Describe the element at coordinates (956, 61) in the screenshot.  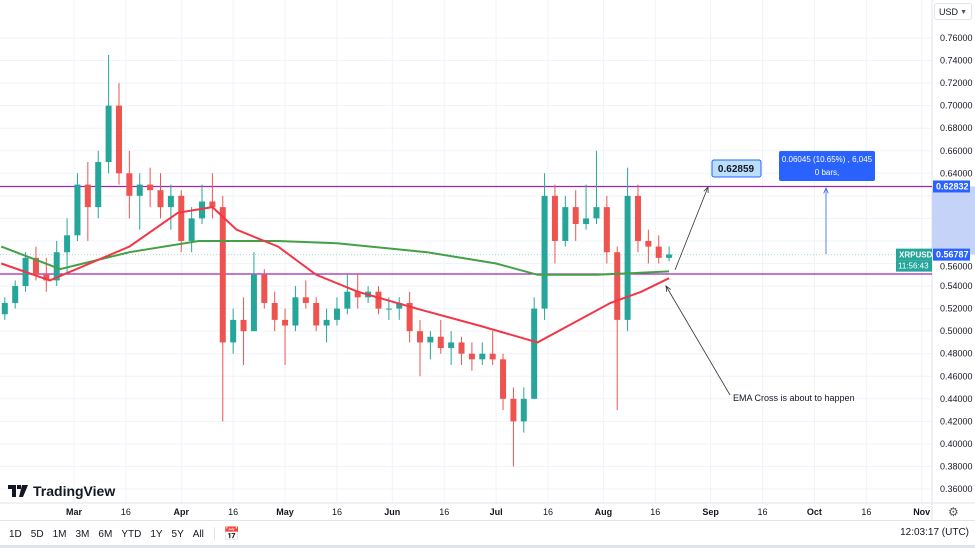
I see `y-tick-label: 0.74000` at that location.